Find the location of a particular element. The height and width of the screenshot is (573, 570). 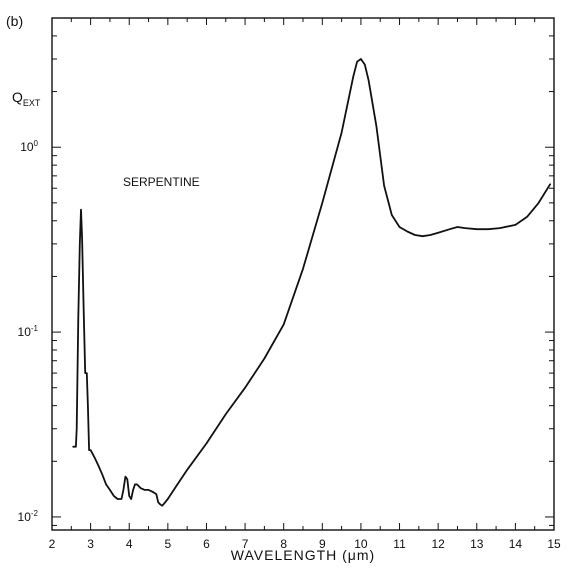

panel-label: (b) is located at coordinates (14, 21).